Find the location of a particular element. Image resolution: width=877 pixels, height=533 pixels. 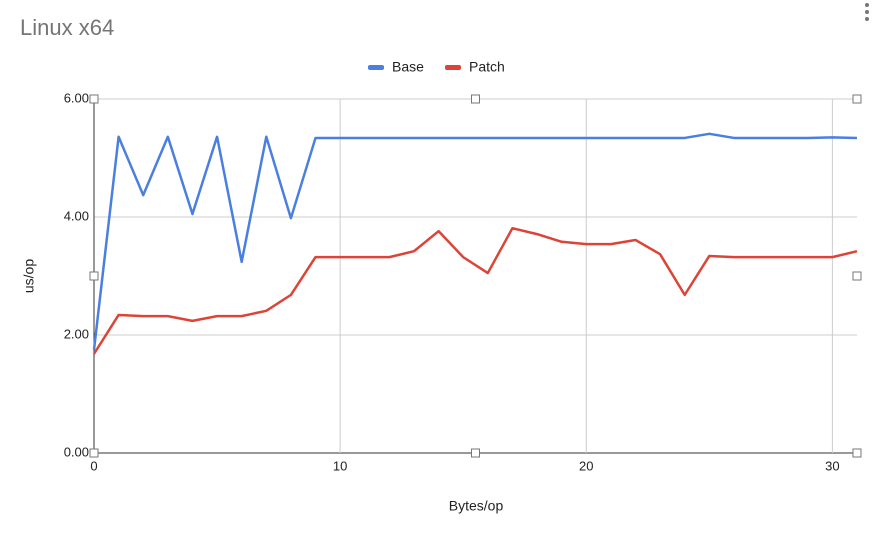

y-tick-label: 2.00 is located at coordinates (76, 333).